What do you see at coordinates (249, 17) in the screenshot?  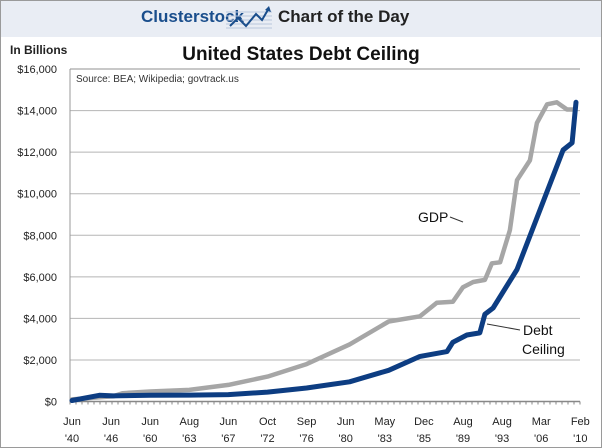 I see `trend-chart-icon` at bounding box center [249, 17].